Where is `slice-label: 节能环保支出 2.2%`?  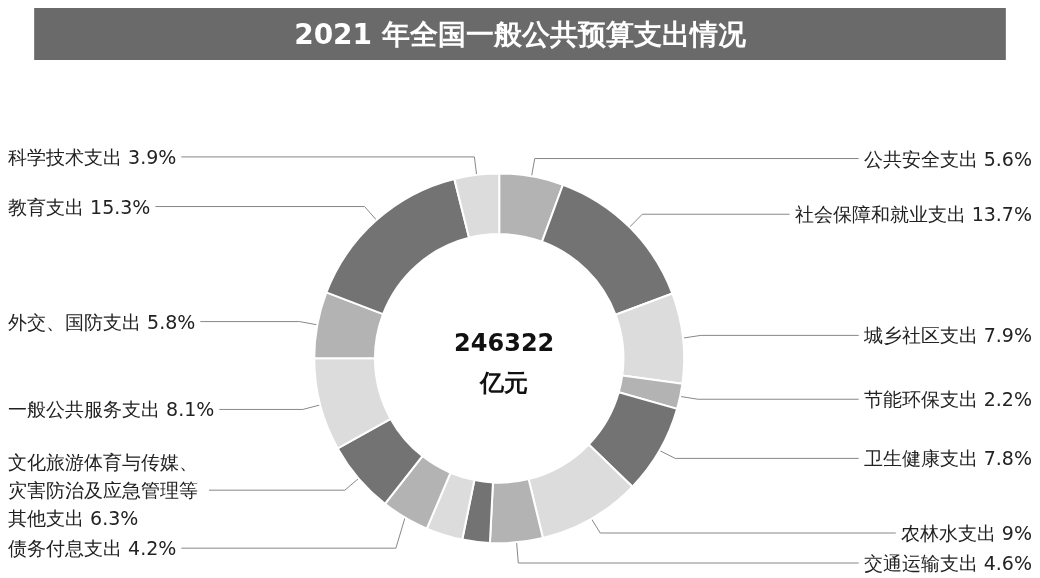 slice-label: 节能环保支出 2.2% is located at coordinates (947, 399).